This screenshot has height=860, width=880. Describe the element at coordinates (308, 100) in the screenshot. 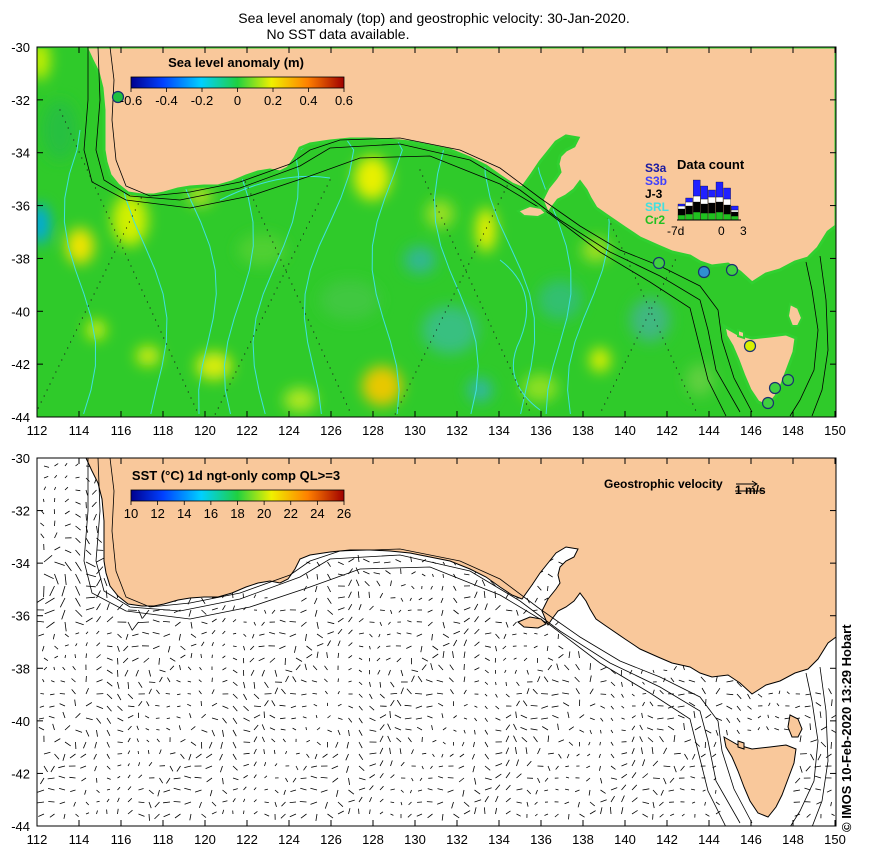

I see `colorbar-tick-label: 0.4` at that location.